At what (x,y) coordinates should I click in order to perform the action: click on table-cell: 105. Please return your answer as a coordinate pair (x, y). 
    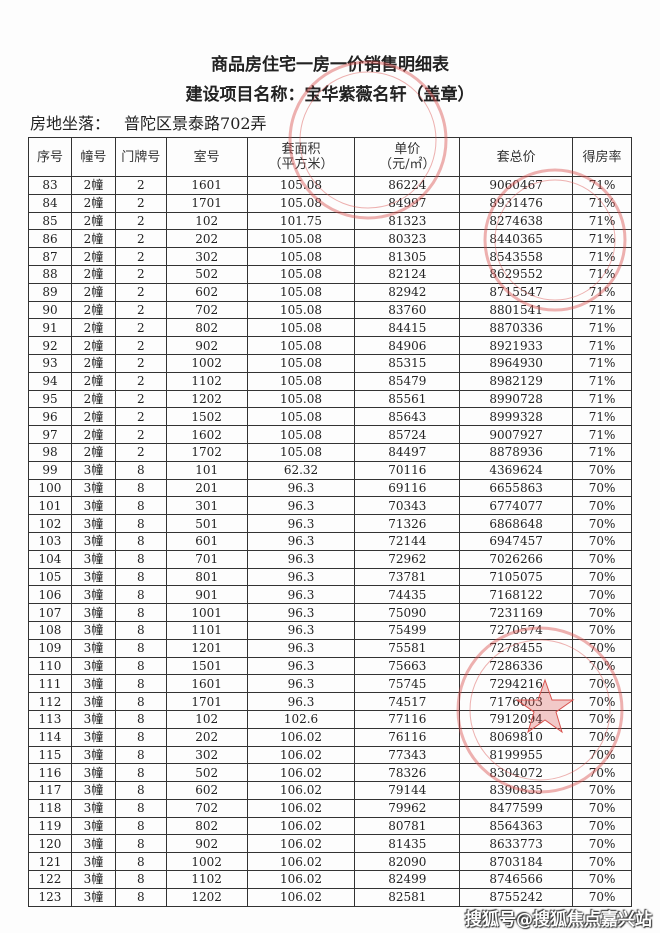
    Looking at the image, I should click on (50, 577).